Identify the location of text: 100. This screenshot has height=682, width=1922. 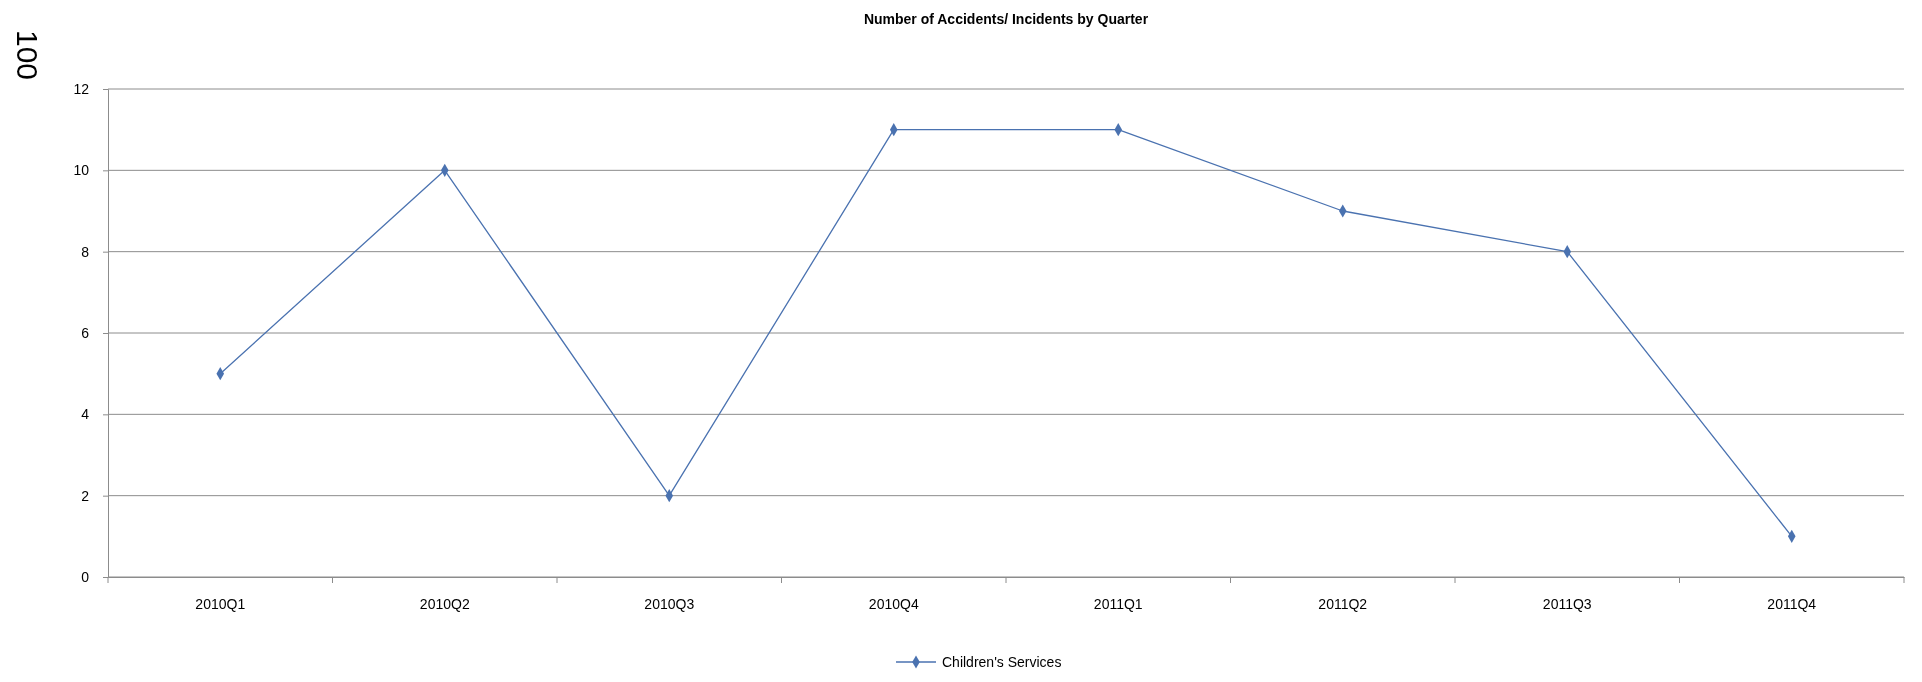
(27, 55).